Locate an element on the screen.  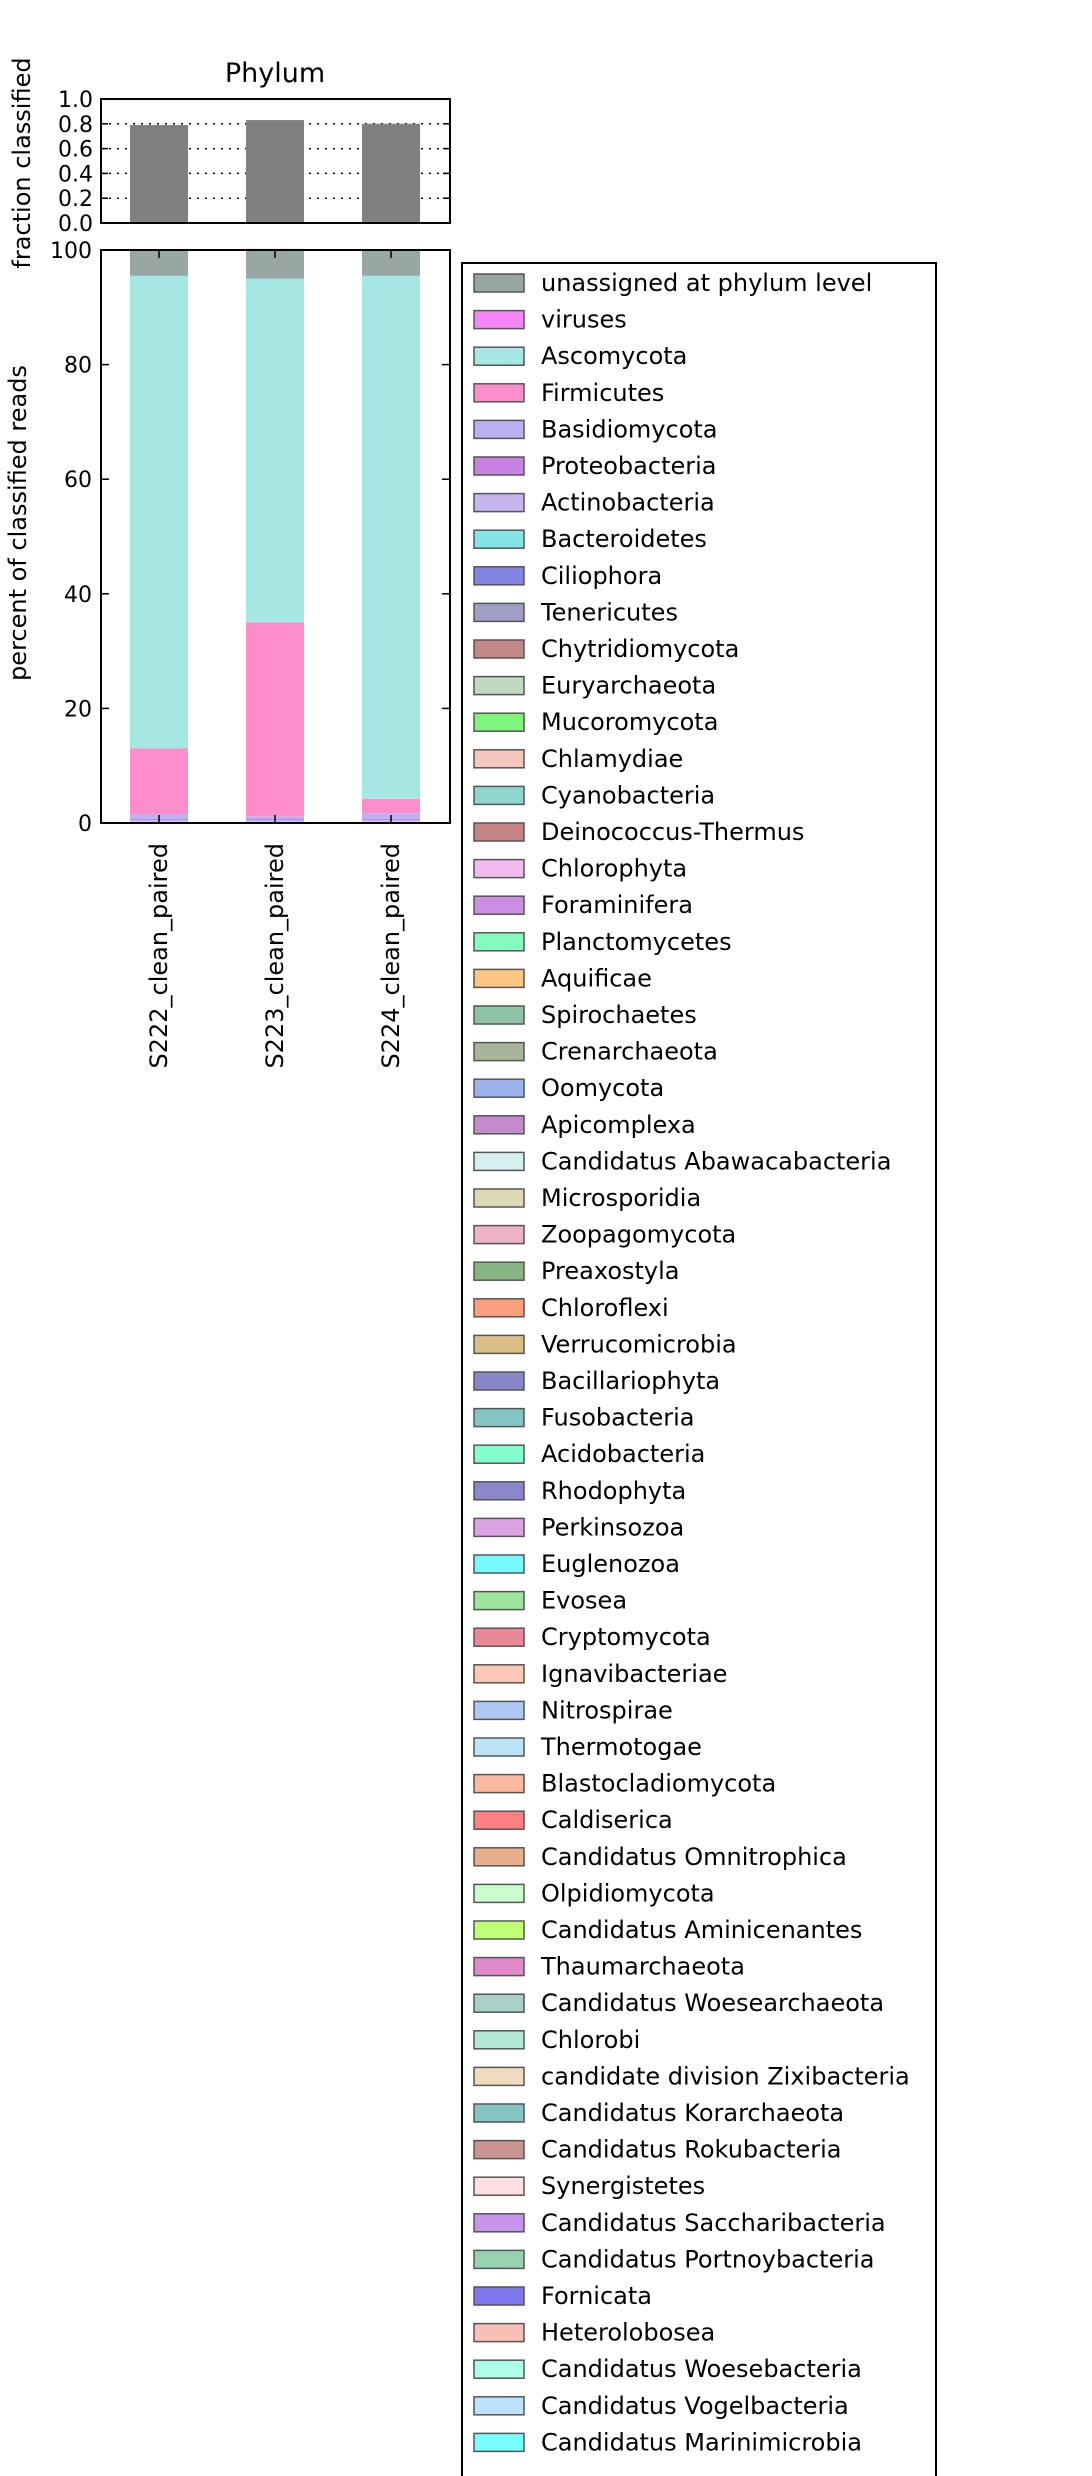
legend-label: Candidatus Woesebacteria is located at coordinates (701, 2369).